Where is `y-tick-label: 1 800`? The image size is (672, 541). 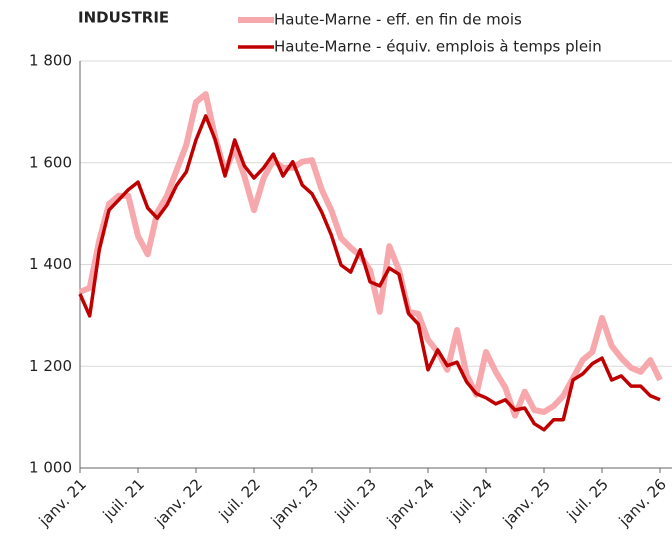 y-tick-label: 1 800 is located at coordinates (50, 61).